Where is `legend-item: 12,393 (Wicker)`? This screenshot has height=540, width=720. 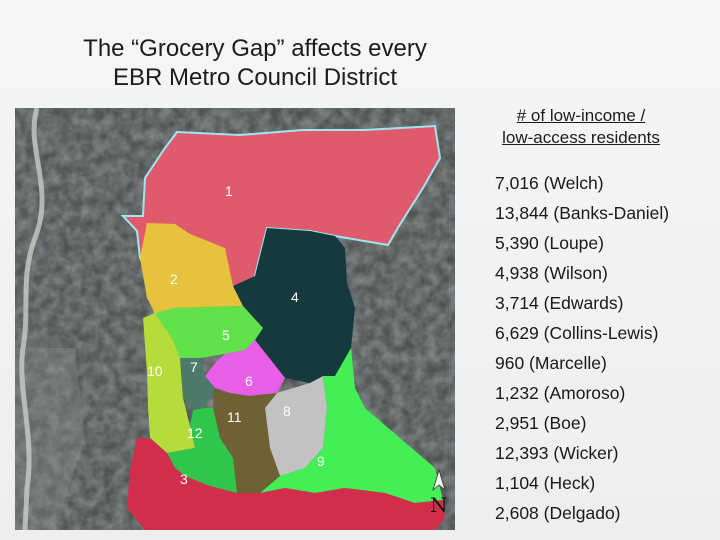 legend-item: 12,393 (Wicker) is located at coordinates (557, 453).